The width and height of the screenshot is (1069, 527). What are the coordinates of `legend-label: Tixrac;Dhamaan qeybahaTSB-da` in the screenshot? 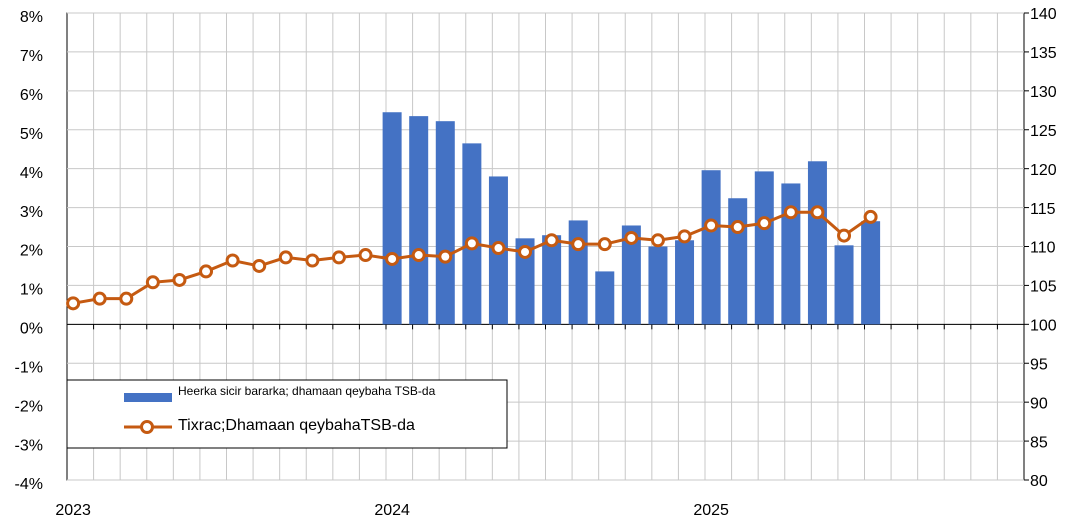 It's located at (296, 425).